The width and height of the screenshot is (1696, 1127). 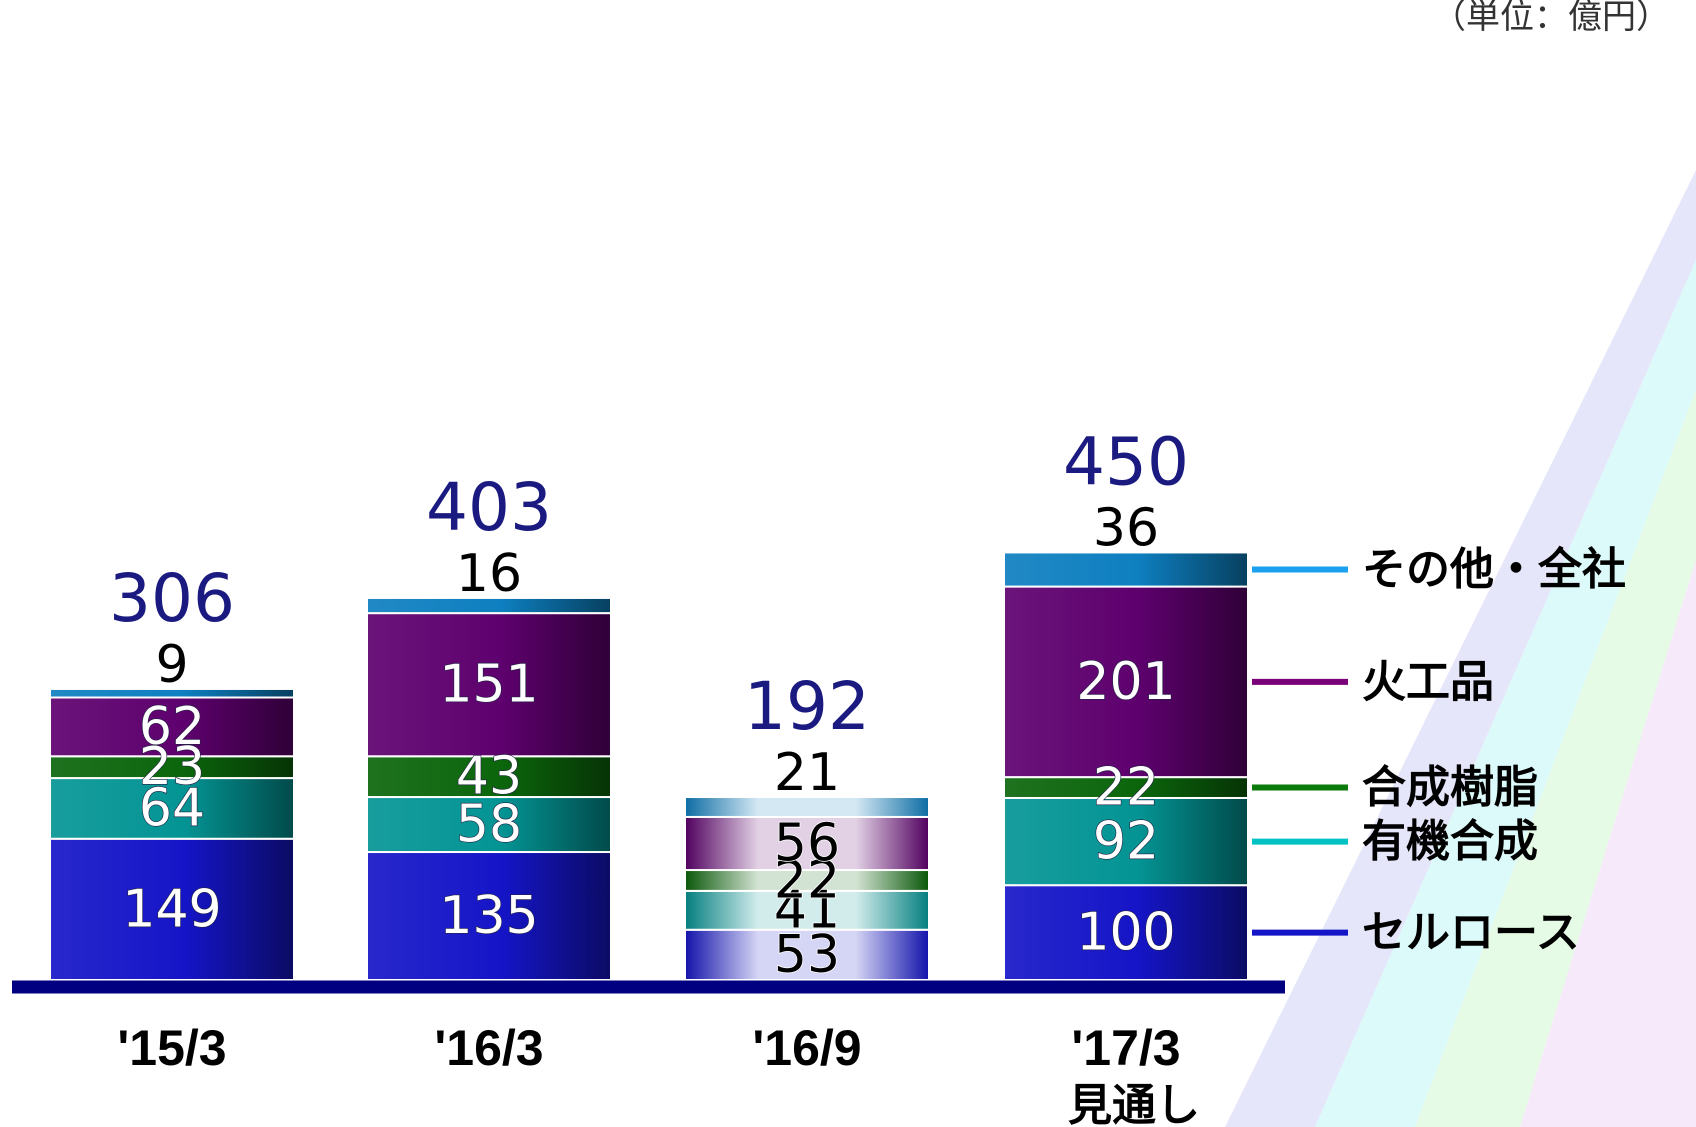 I want to click on bar-segment-その他・全社-'15/3, so click(x=172, y=693).